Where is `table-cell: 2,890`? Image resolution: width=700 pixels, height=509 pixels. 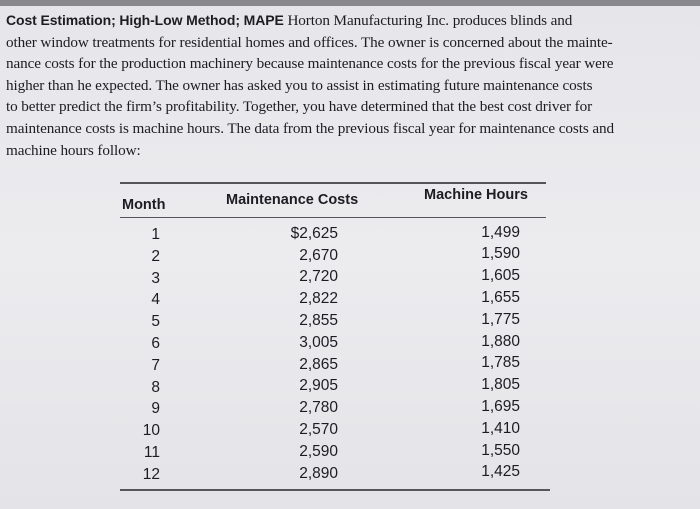 table-cell: 2,890 is located at coordinates (318, 473).